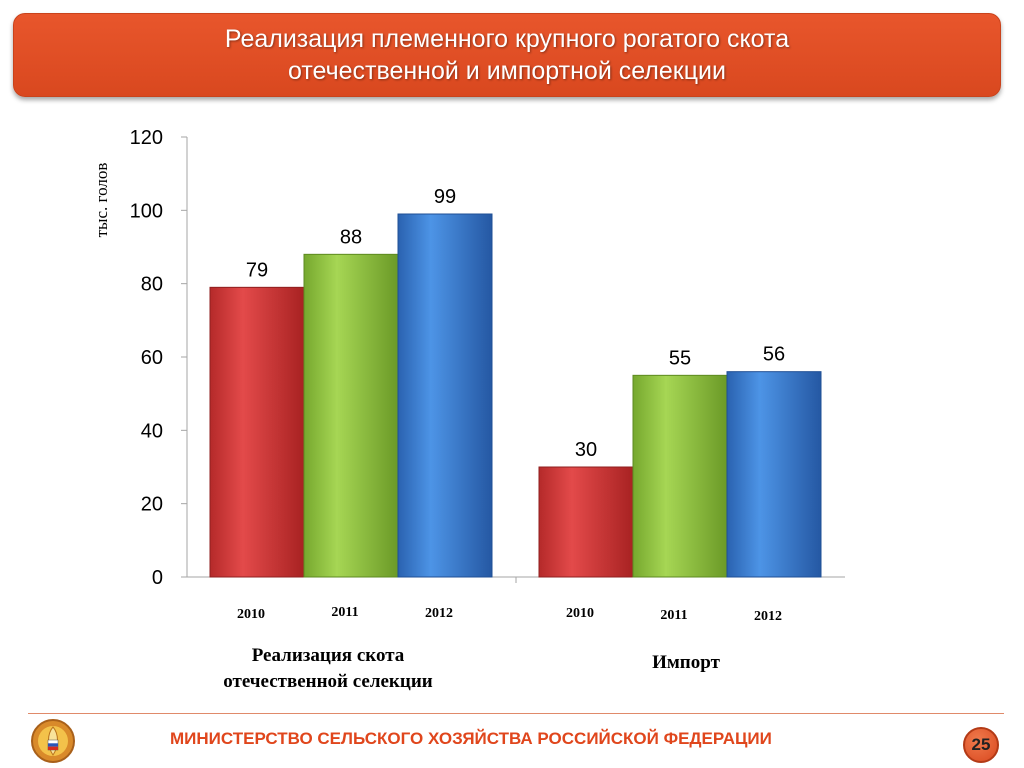 The width and height of the screenshot is (1024, 768). Describe the element at coordinates (445, 197) in the screenshot. I see `bar-value-label: 99` at that location.